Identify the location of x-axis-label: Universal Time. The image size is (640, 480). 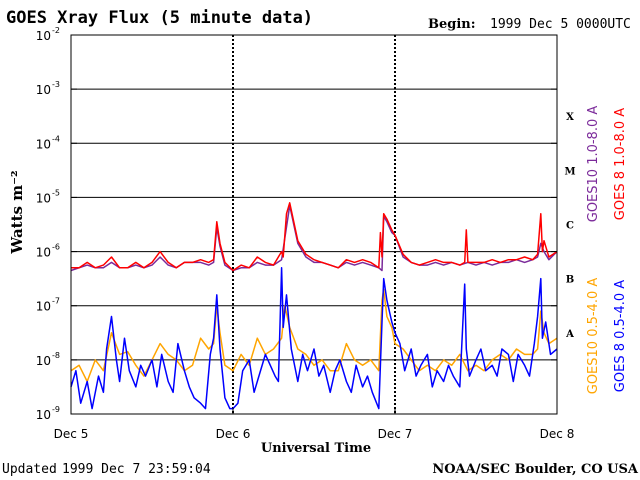
(316, 448).